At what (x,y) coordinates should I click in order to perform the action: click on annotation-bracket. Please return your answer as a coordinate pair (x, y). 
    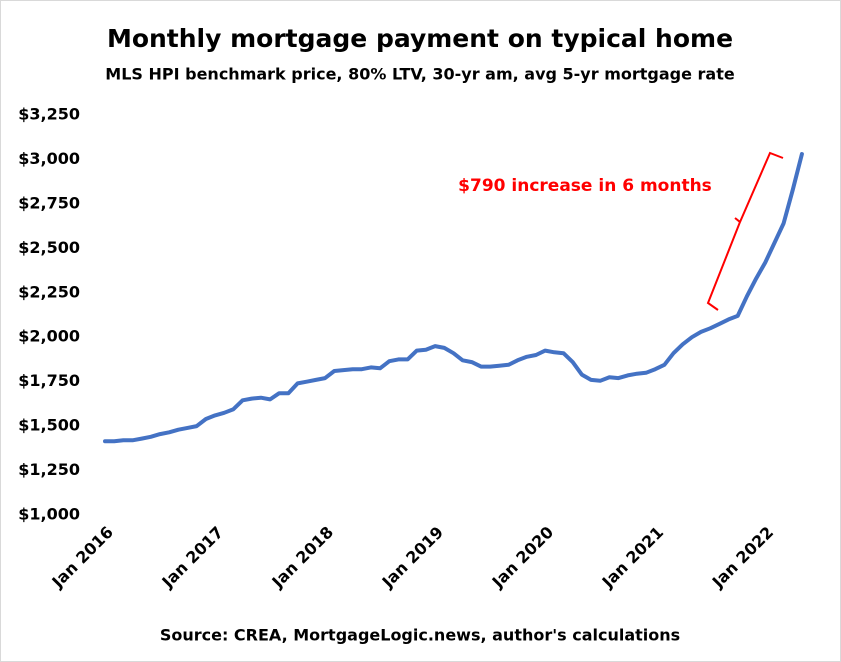
    Looking at the image, I should click on (745, 231).